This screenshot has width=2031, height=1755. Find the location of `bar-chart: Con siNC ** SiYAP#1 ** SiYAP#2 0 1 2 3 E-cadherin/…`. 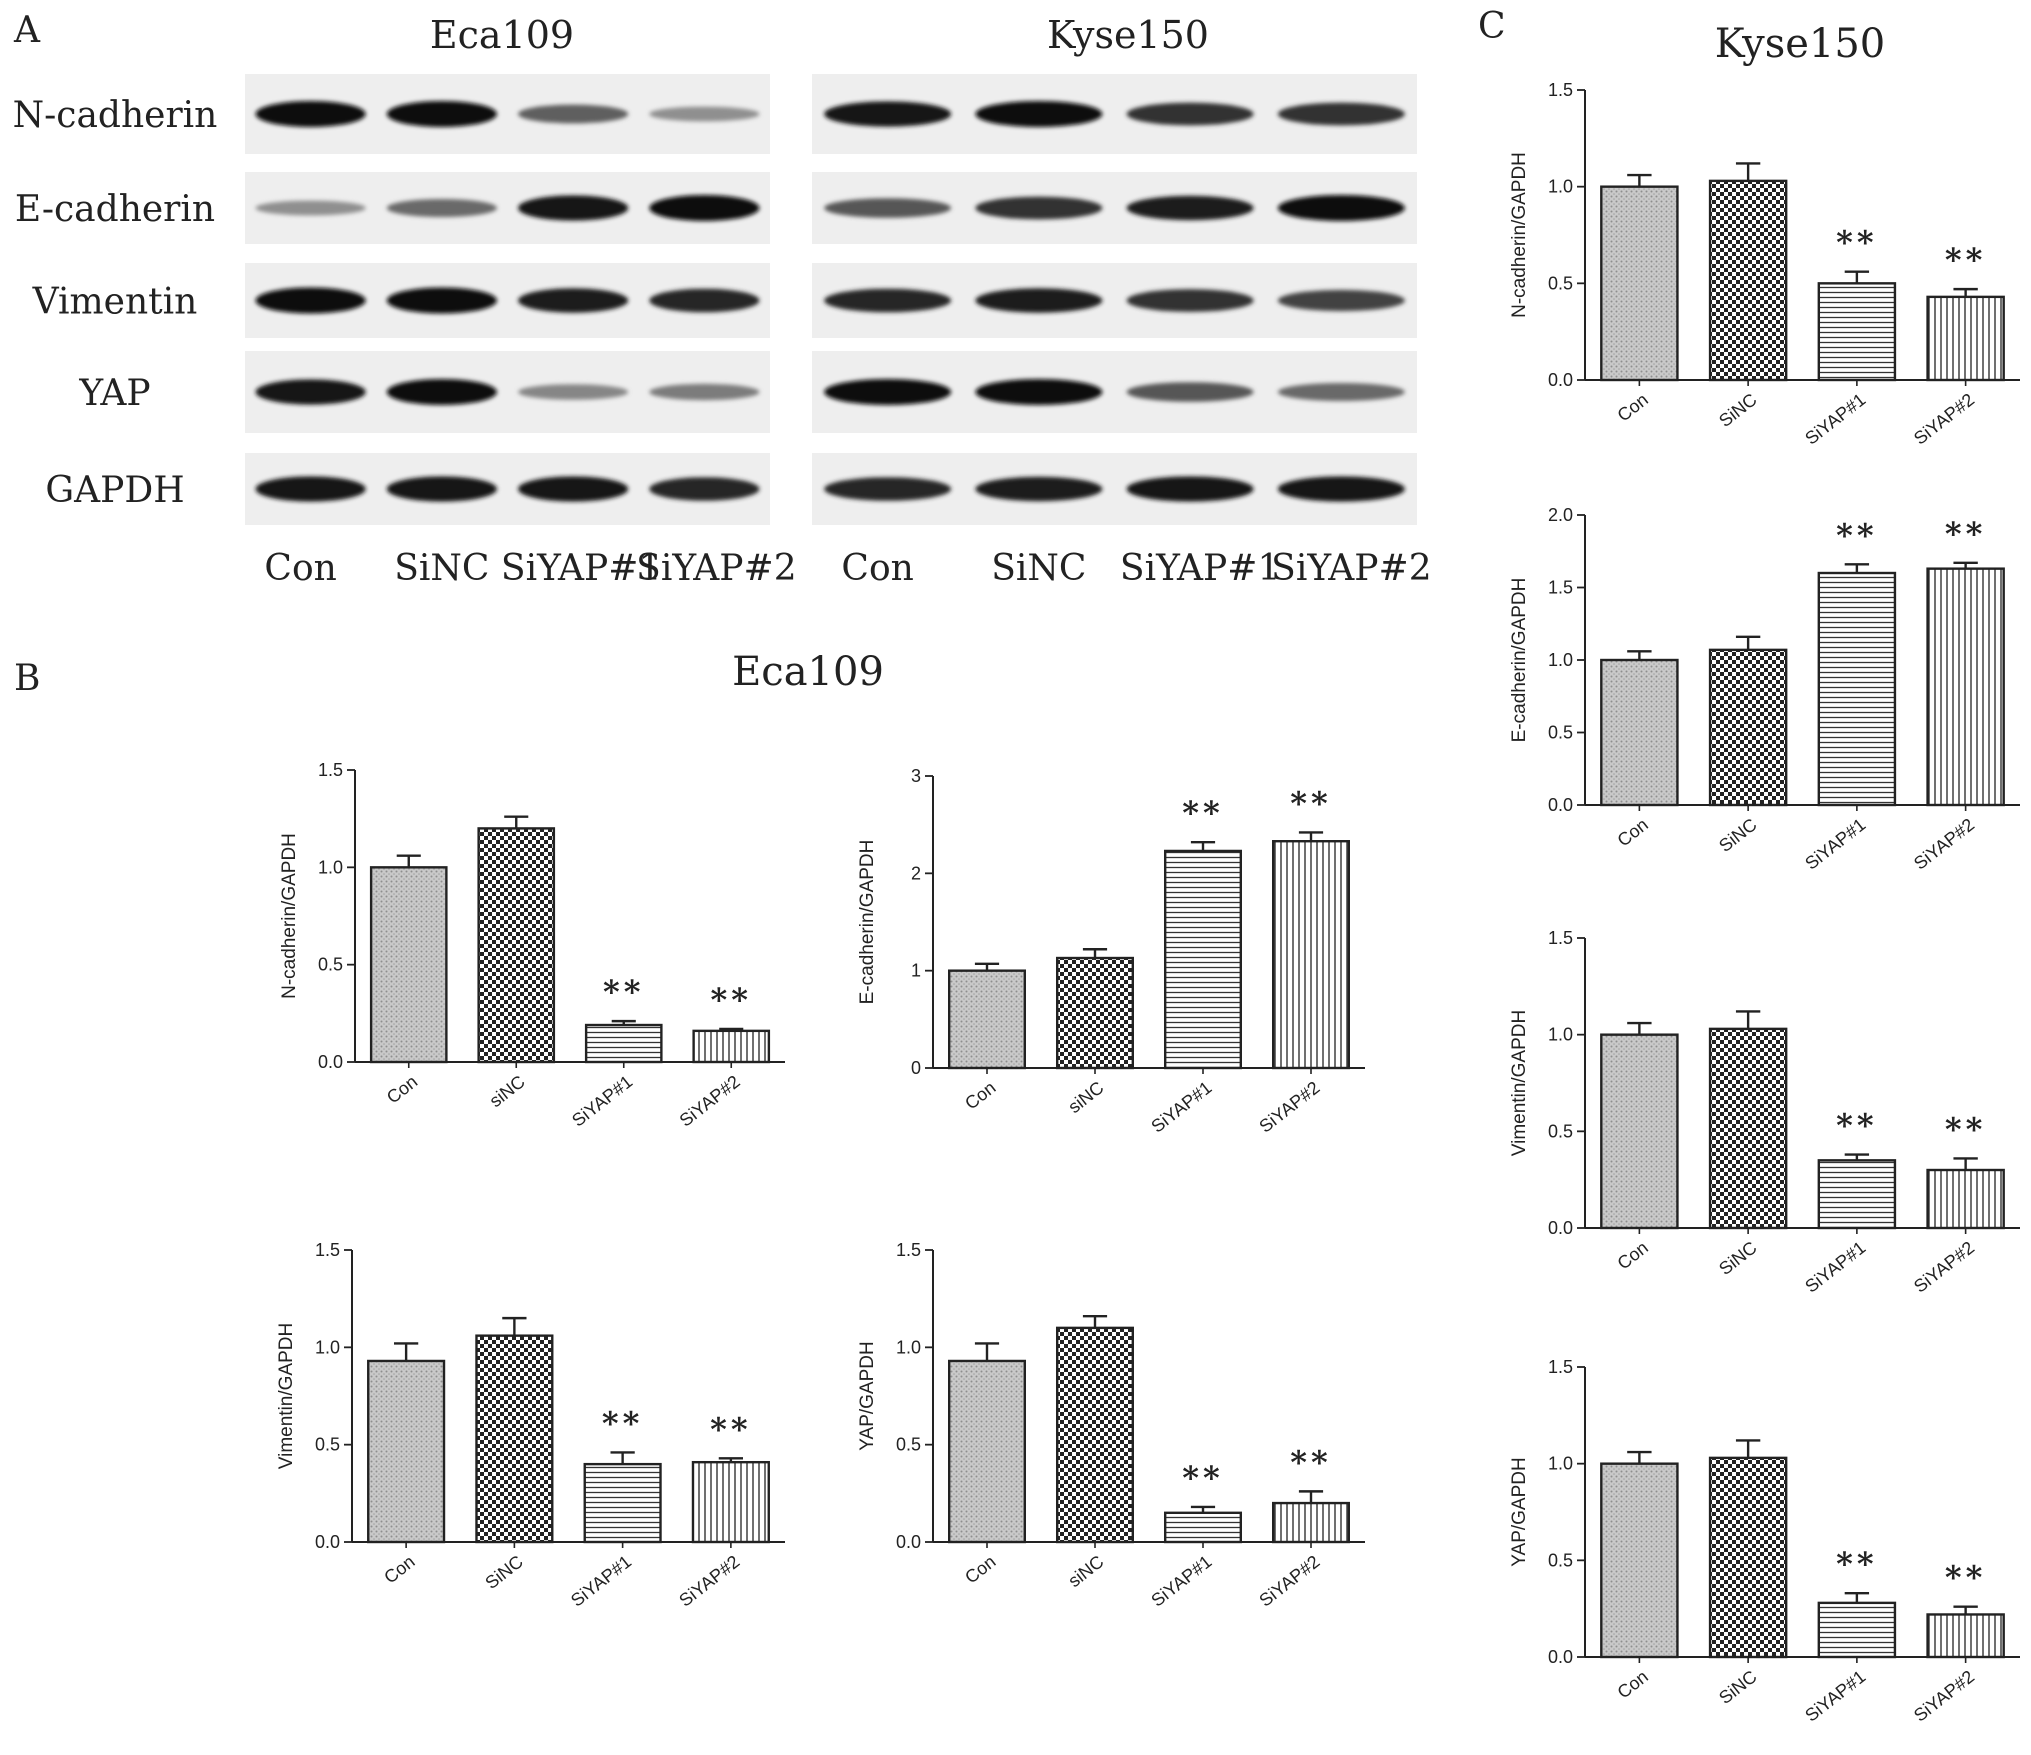

bar-chart: Con siNC ** SiYAP#1 ** SiYAP#2 0 1 2 3 E-cadherin/… is located at coordinates (1111, 951).